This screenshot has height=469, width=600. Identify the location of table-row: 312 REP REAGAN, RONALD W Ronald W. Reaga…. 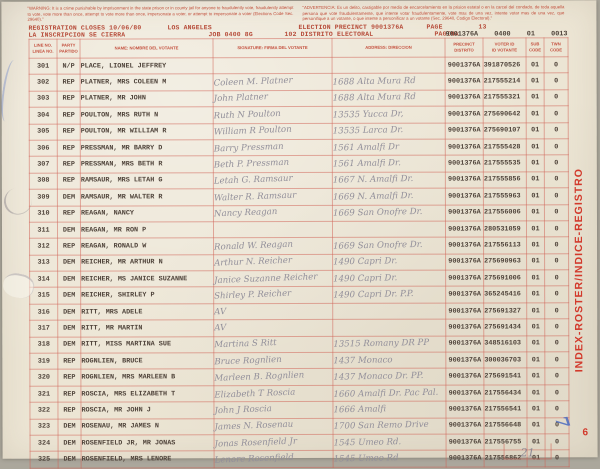
(299, 246).